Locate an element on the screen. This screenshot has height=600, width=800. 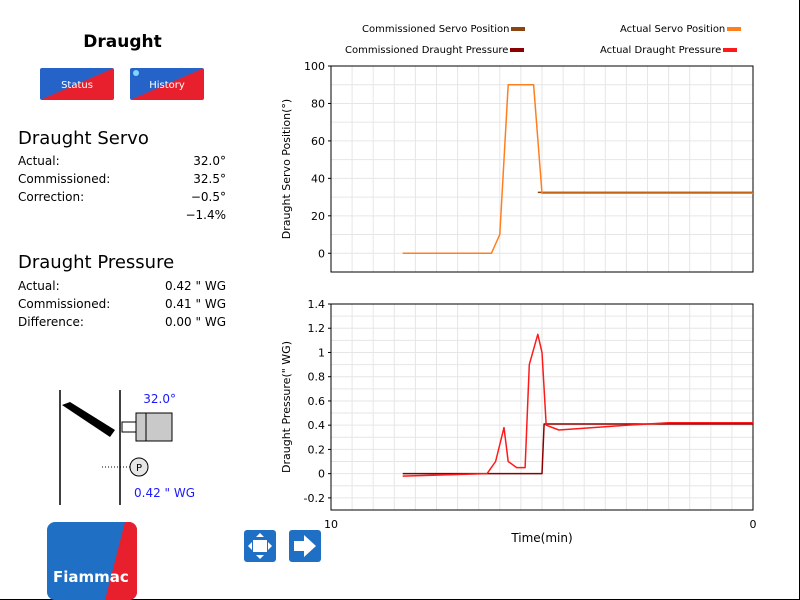
legend-commissioned-pressure: Commissioned Draught Pressure is located at coordinates (435, 50).